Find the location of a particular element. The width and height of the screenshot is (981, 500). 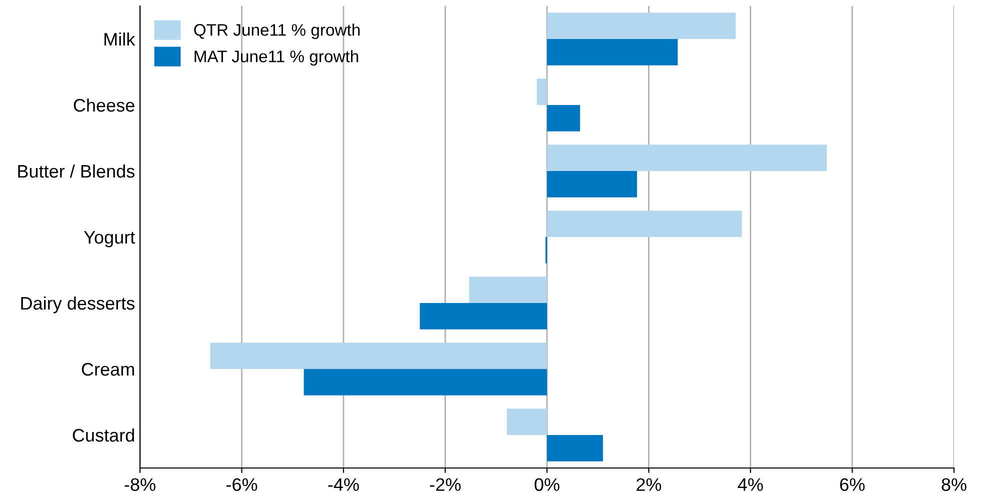

x-tick-label: 6% is located at coordinates (852, 484).